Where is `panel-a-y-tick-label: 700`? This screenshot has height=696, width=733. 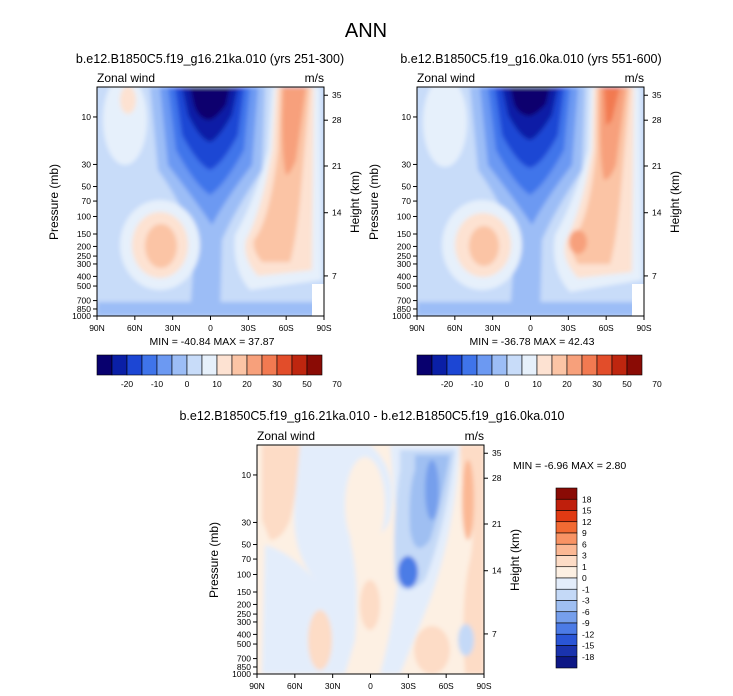 panel-a-y-tick-label: 700 is located at coordinates (84, 301).